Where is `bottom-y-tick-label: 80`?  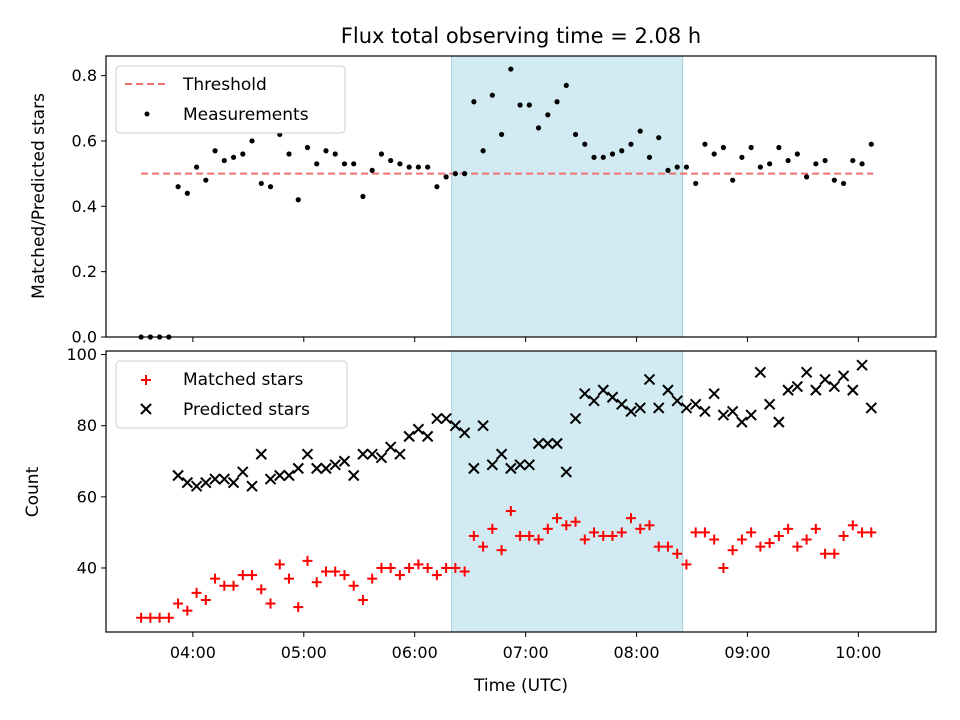
bottom-y-tick-label: 80 is located at coordinates (87, 425).